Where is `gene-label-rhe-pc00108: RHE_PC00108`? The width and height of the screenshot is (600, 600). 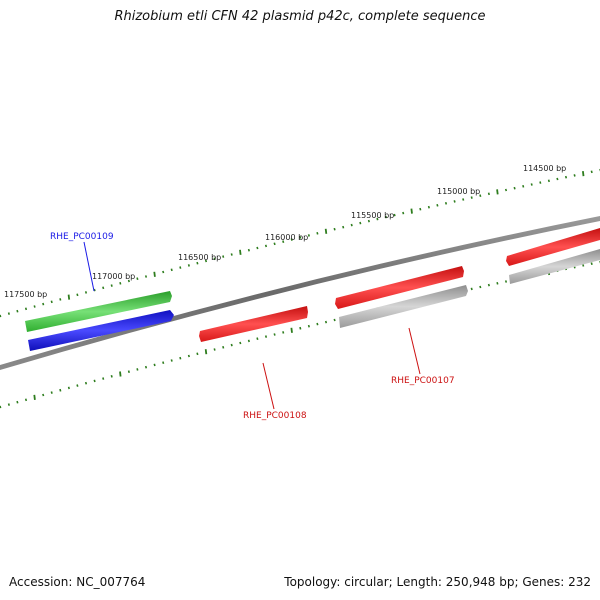
gene-label-rhe-pc00108: RHE_PC00108 is located at coordinates (275, 416).